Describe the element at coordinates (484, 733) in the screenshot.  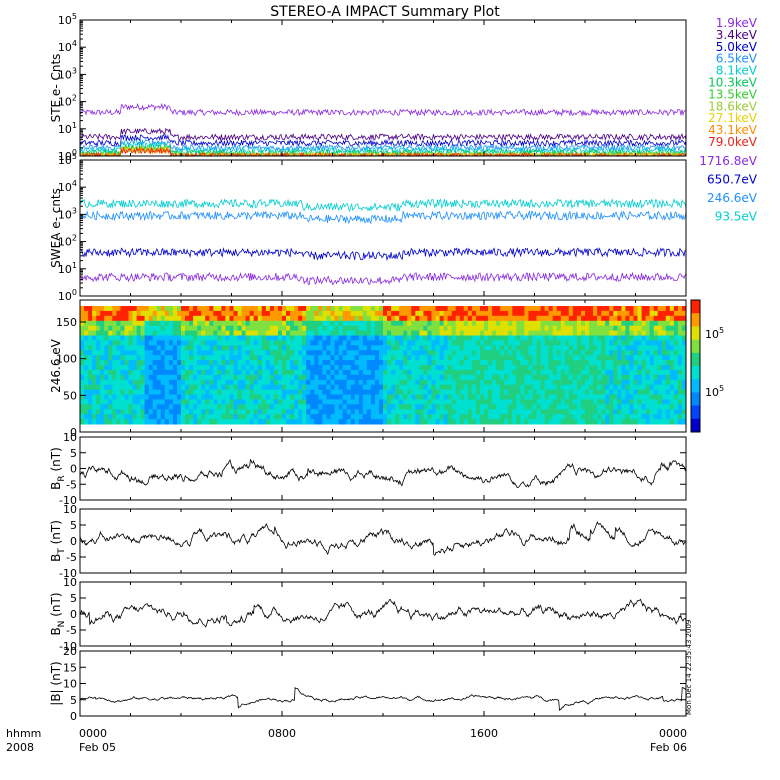
I see `x-tick-time: 1600` at that location.